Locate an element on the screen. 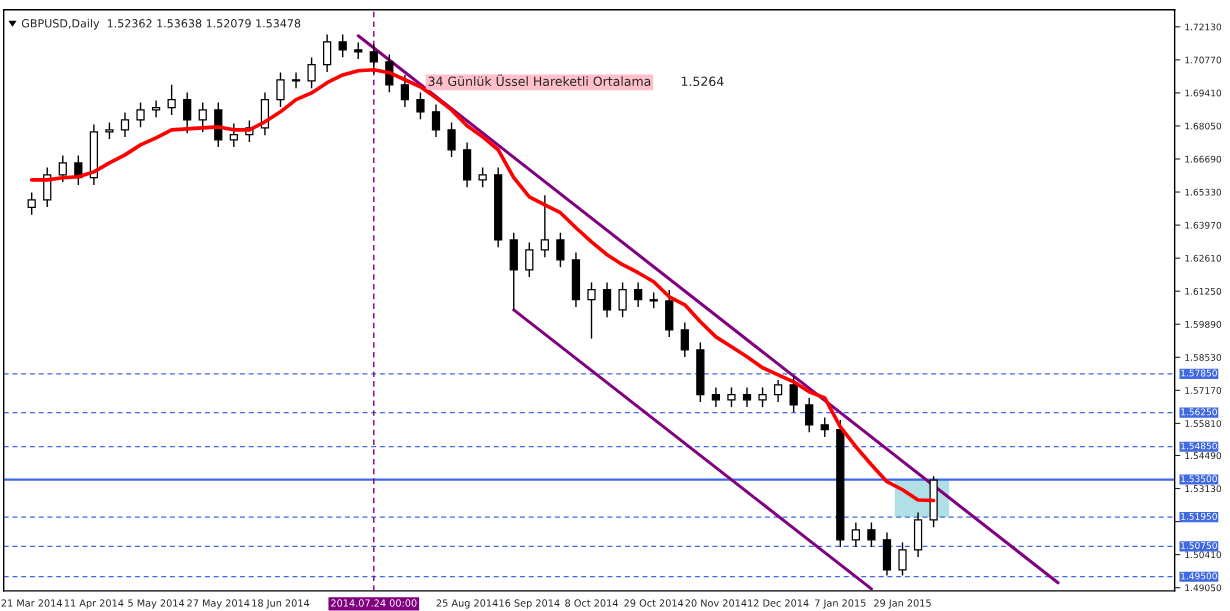  annotation: 34 Günlük Üssel Hareketli Ortalama is located at coordinates (539, 80).